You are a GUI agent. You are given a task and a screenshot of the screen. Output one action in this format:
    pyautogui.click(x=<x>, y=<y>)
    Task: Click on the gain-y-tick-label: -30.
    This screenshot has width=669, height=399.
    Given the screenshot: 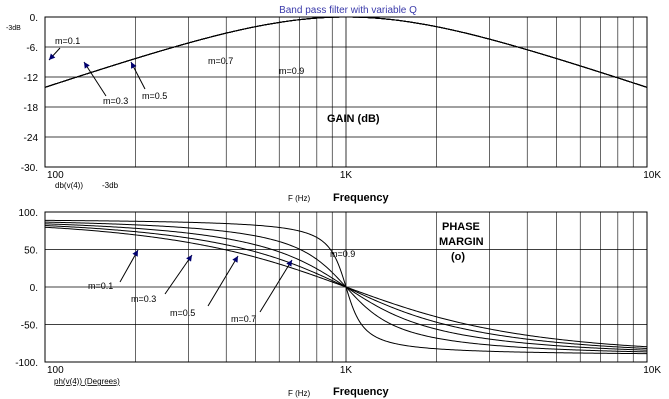 What is the action you would take?
    pyautogui.click(x=29, y=168)
    